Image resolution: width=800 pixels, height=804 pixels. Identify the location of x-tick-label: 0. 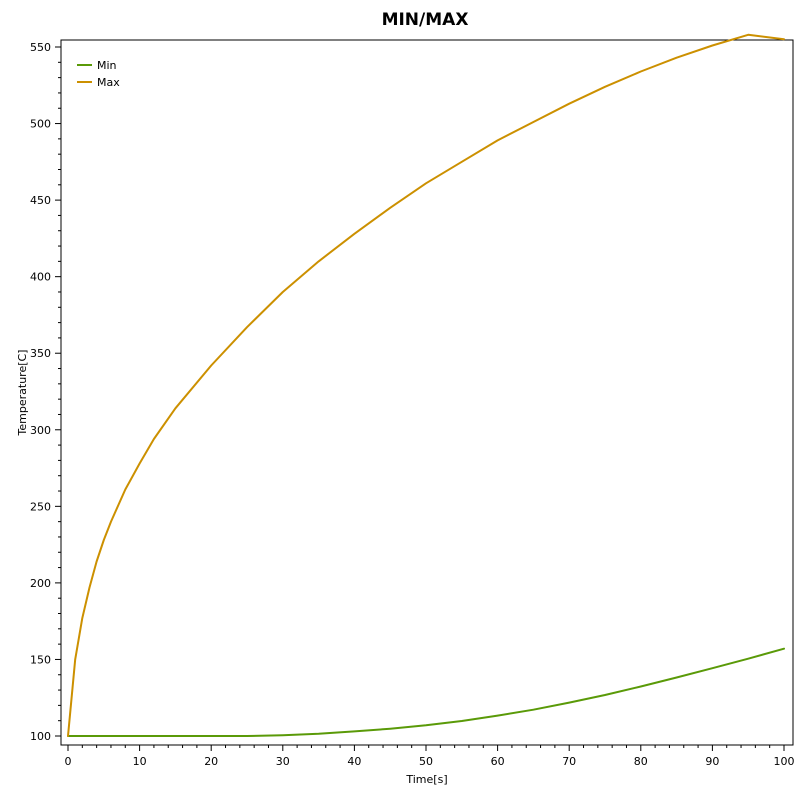
(68, 761).